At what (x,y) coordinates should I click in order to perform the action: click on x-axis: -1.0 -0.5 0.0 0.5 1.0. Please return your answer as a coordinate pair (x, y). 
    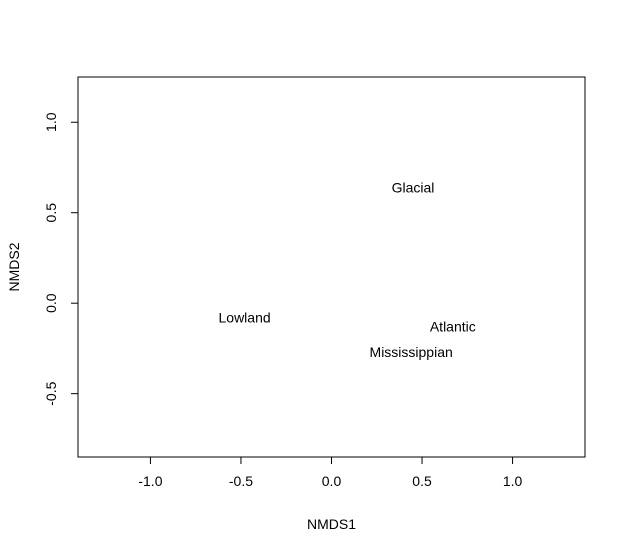
    Looking at the image, I should click on (330, 472).